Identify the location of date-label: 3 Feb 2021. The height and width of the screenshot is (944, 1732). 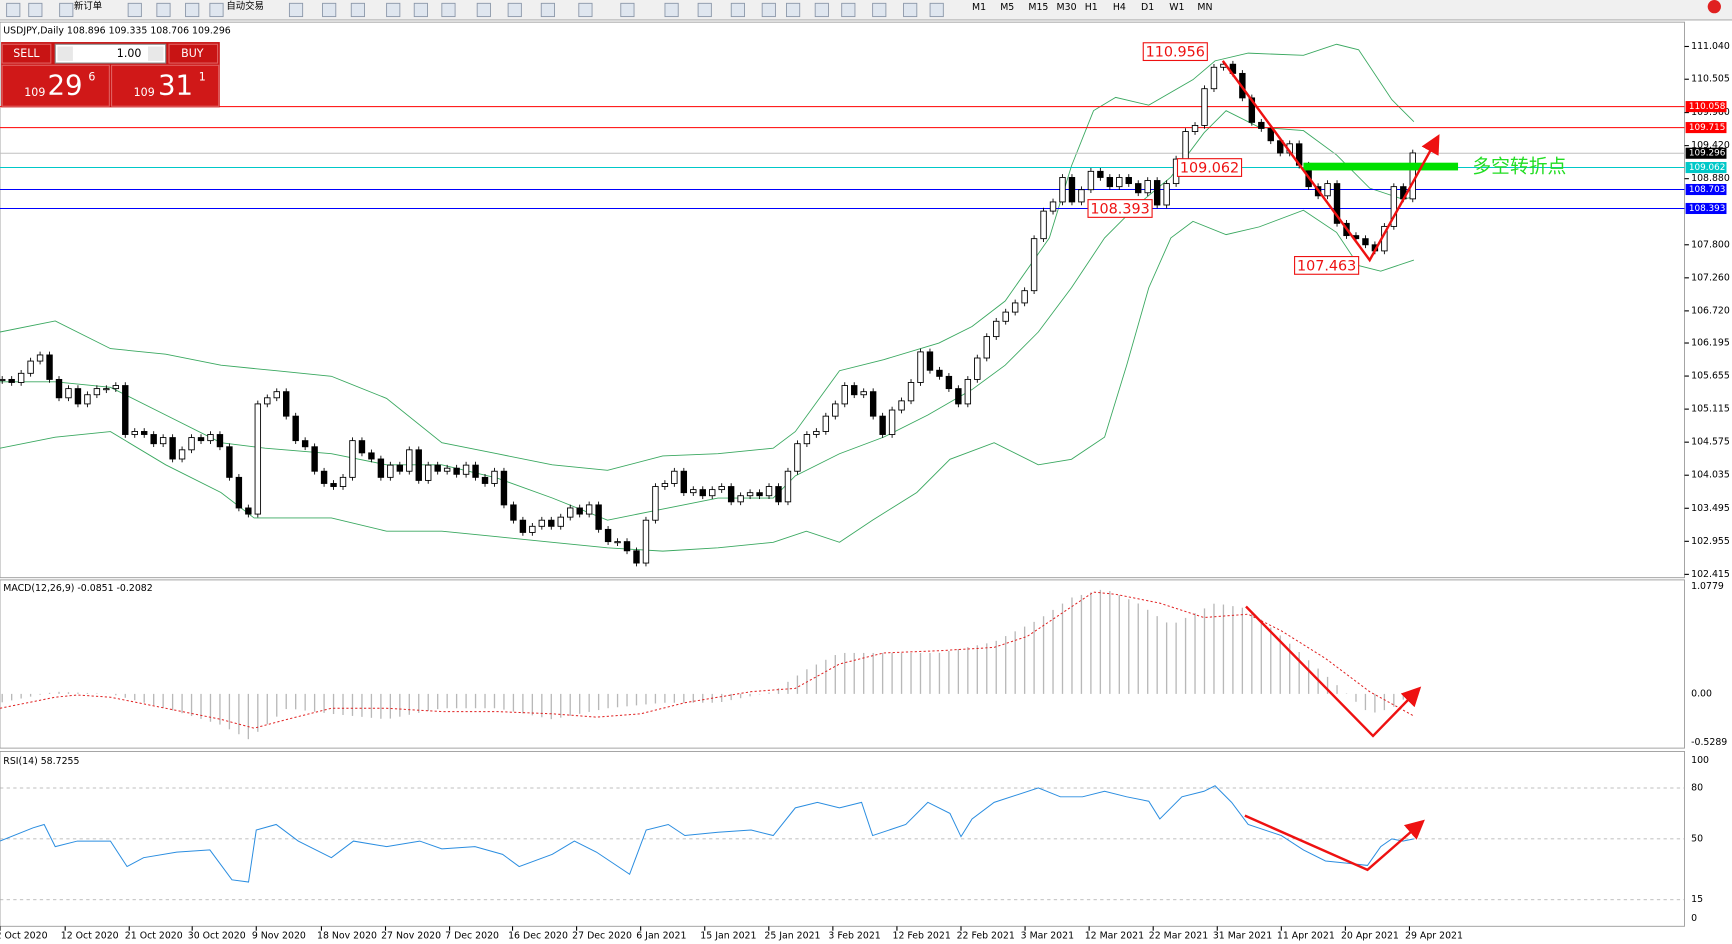
(854, 936).